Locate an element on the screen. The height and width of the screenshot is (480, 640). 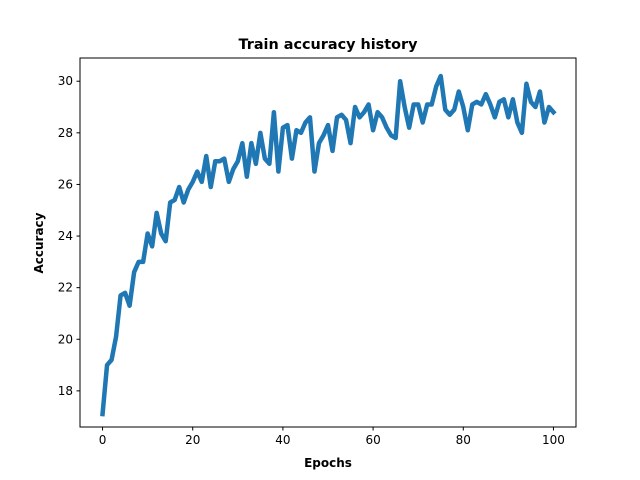
y-tick-label: 24 is located at coordinates (65, 236).